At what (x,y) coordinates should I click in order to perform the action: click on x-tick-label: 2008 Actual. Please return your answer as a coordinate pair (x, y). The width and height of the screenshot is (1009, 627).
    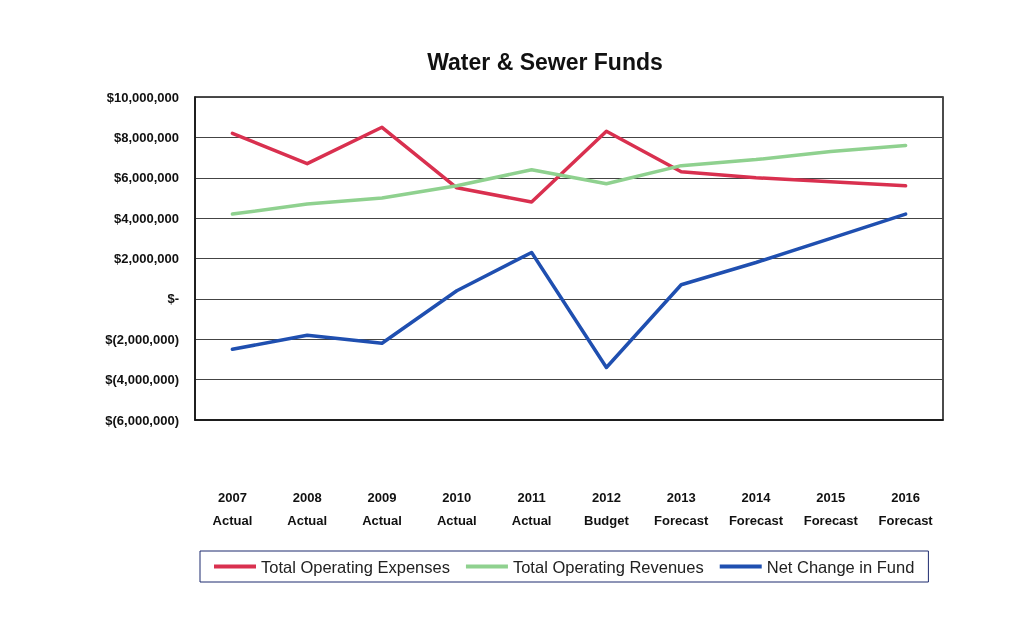
    Looking at the image, I should click on (307, 509).